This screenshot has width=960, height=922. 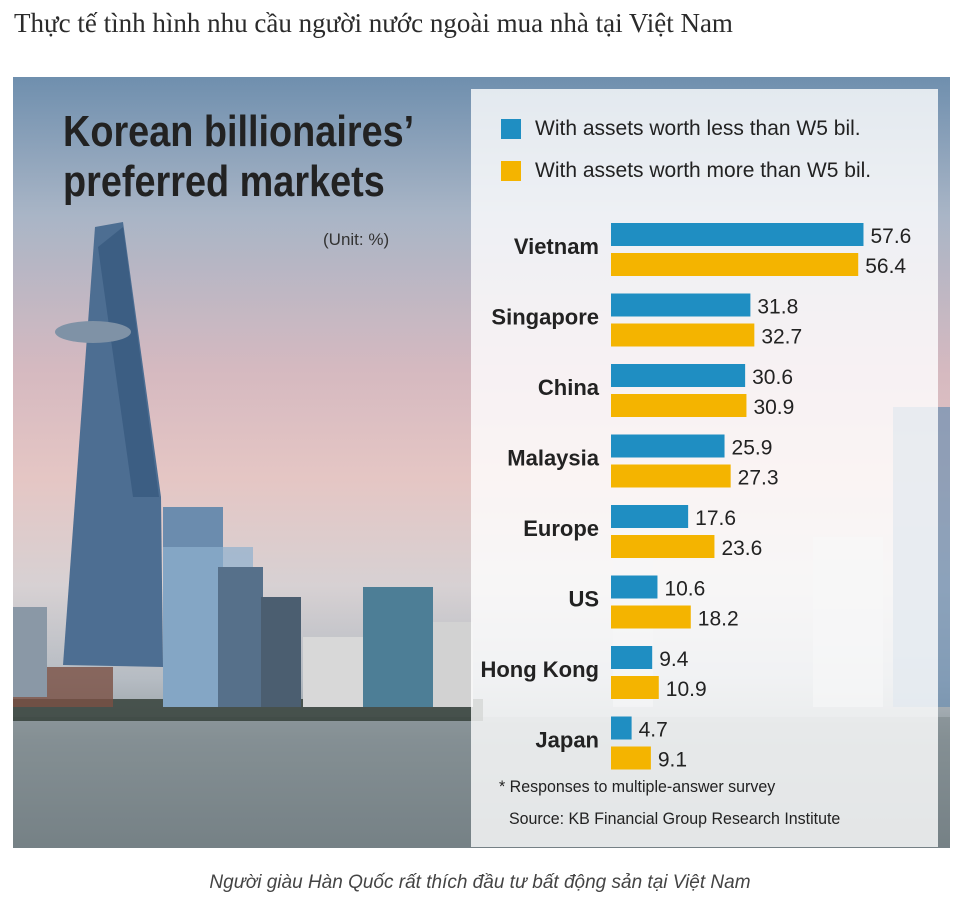 I want to click on value-label-singapore-less: 31.8, so click(x=777, y=307).